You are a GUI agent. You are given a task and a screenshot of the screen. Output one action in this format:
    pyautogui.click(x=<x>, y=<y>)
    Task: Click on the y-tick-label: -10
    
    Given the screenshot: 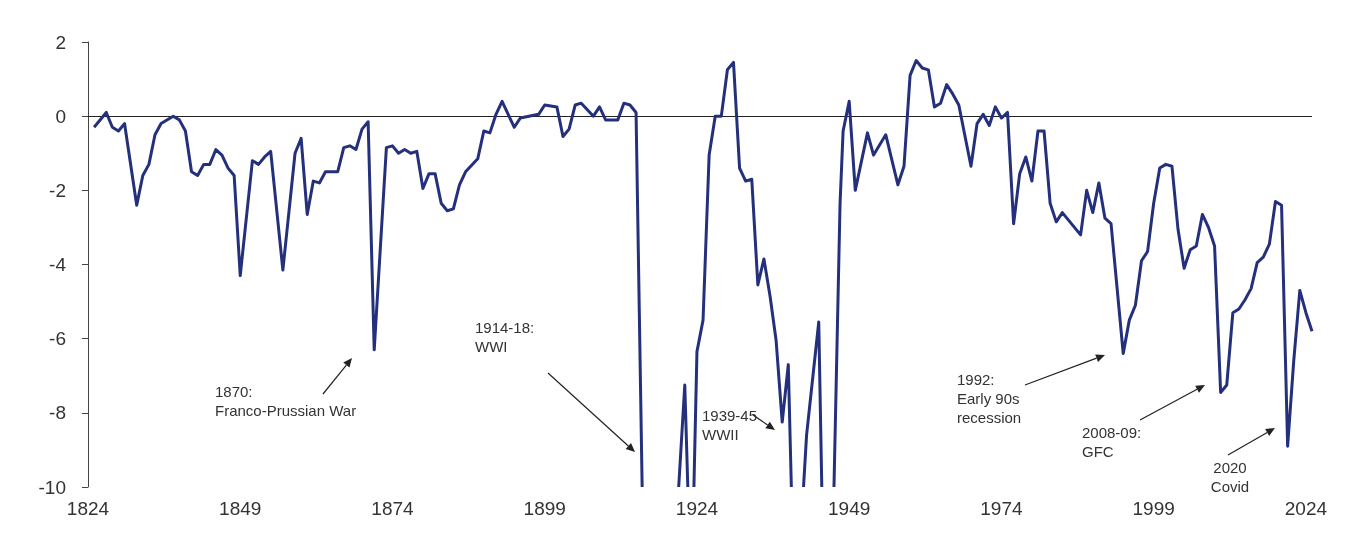 What is the action you would take?
    pyautogui.click(x=52, y=487)
    